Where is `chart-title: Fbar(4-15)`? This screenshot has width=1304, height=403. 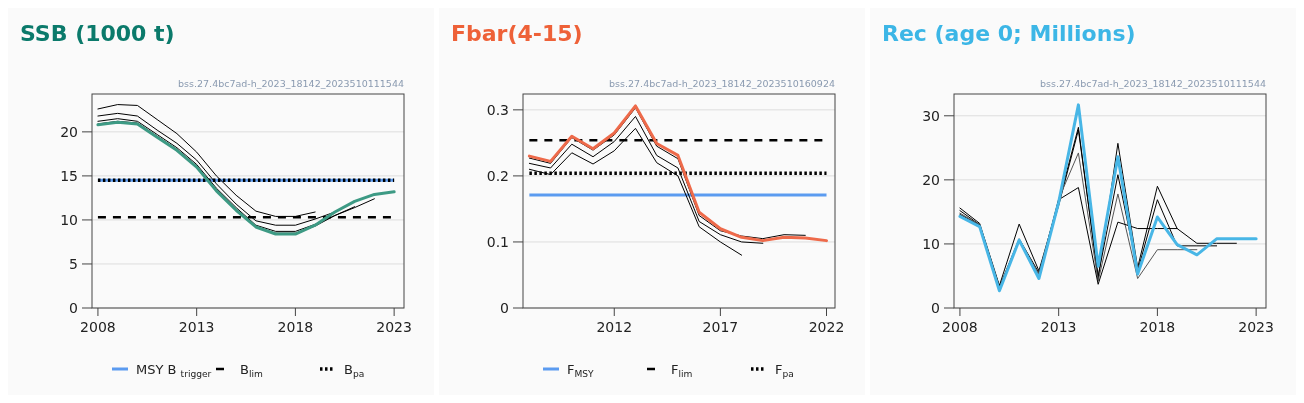
chart-title: Fbar(4-15) is located at coordinates (517, 33).